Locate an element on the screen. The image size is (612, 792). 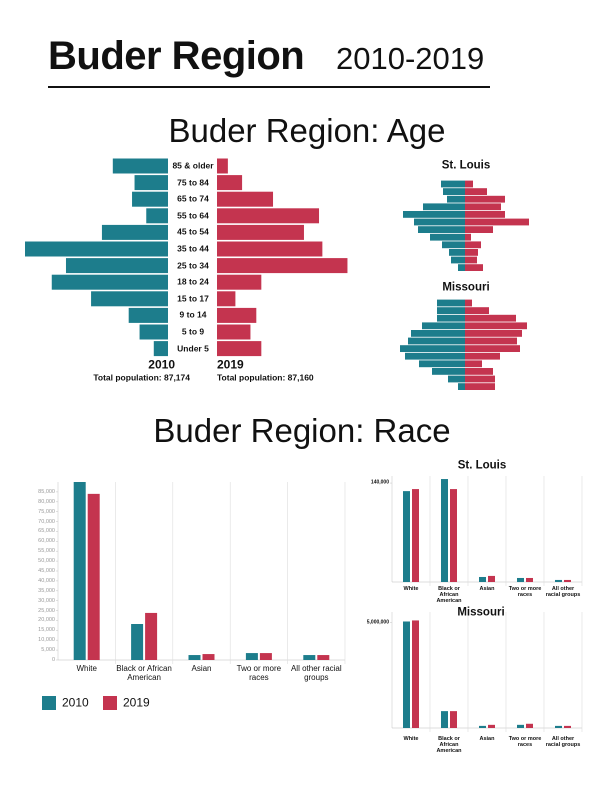
category-label: 75 to 84 is located at coordinates (193, 181).